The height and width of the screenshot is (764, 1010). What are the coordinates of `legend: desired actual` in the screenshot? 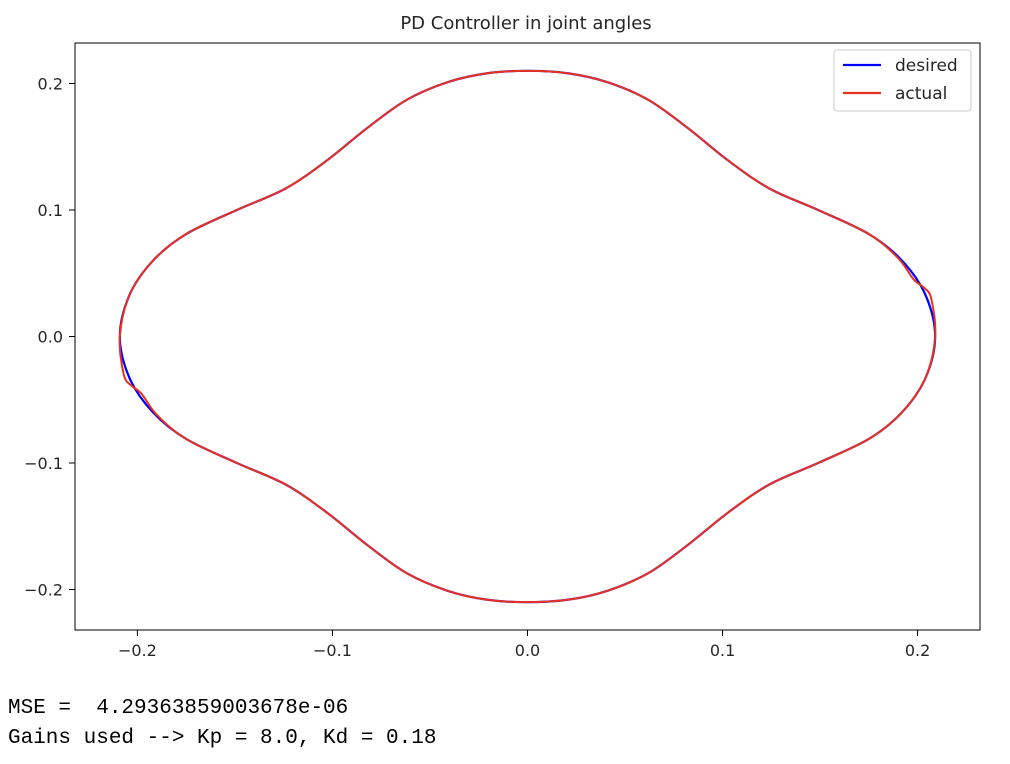 It's located at (902, 80).